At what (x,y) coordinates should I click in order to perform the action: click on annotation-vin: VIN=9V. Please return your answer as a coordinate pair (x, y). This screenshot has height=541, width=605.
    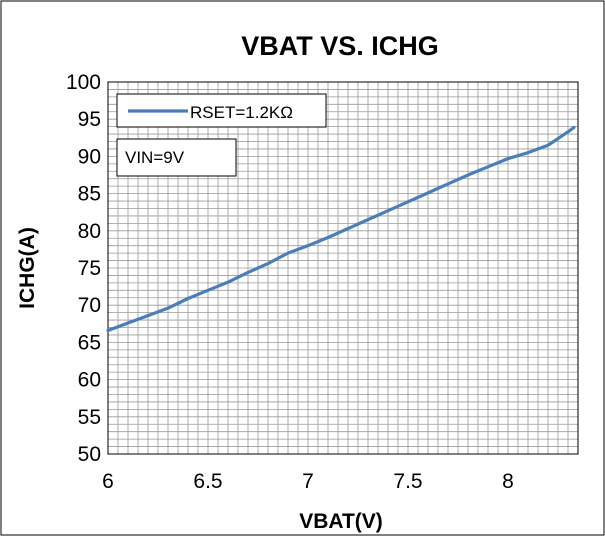
    Looking at the image, I should click on (155, 157).